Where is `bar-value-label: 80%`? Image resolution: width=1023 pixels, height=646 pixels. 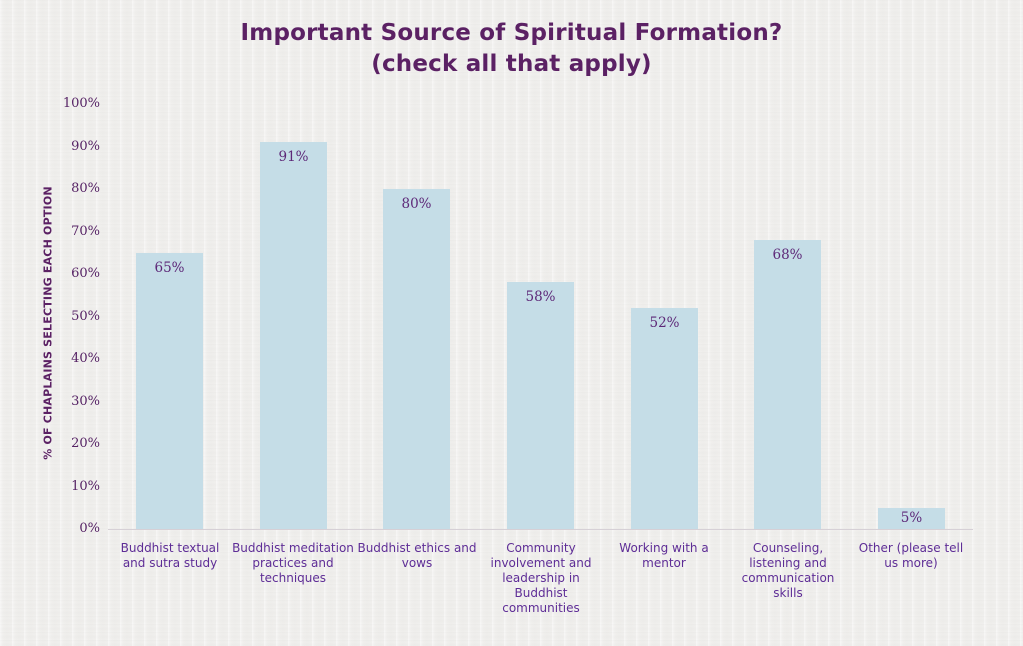 bar-value-label: 80% is located at coordinates (416, 204).